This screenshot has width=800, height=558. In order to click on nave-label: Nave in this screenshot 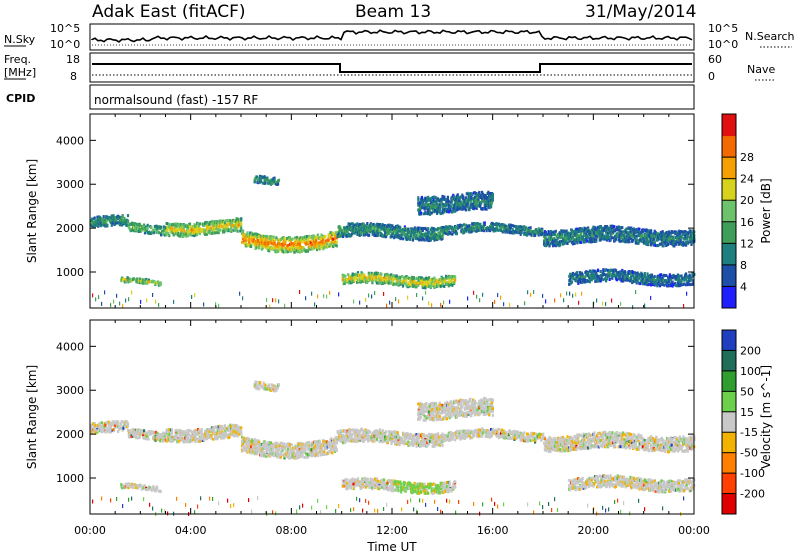, I will do `click(761, 69)`.